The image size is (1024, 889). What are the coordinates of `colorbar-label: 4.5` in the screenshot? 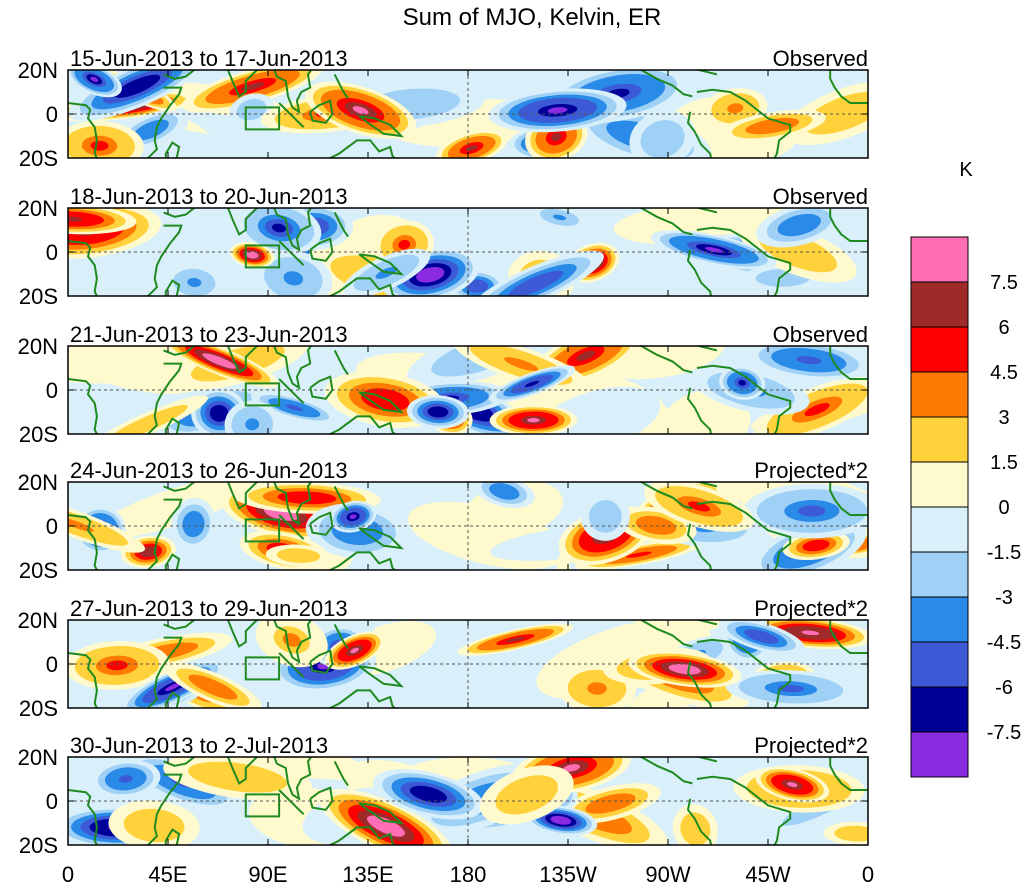 It's located at (1004, 373).